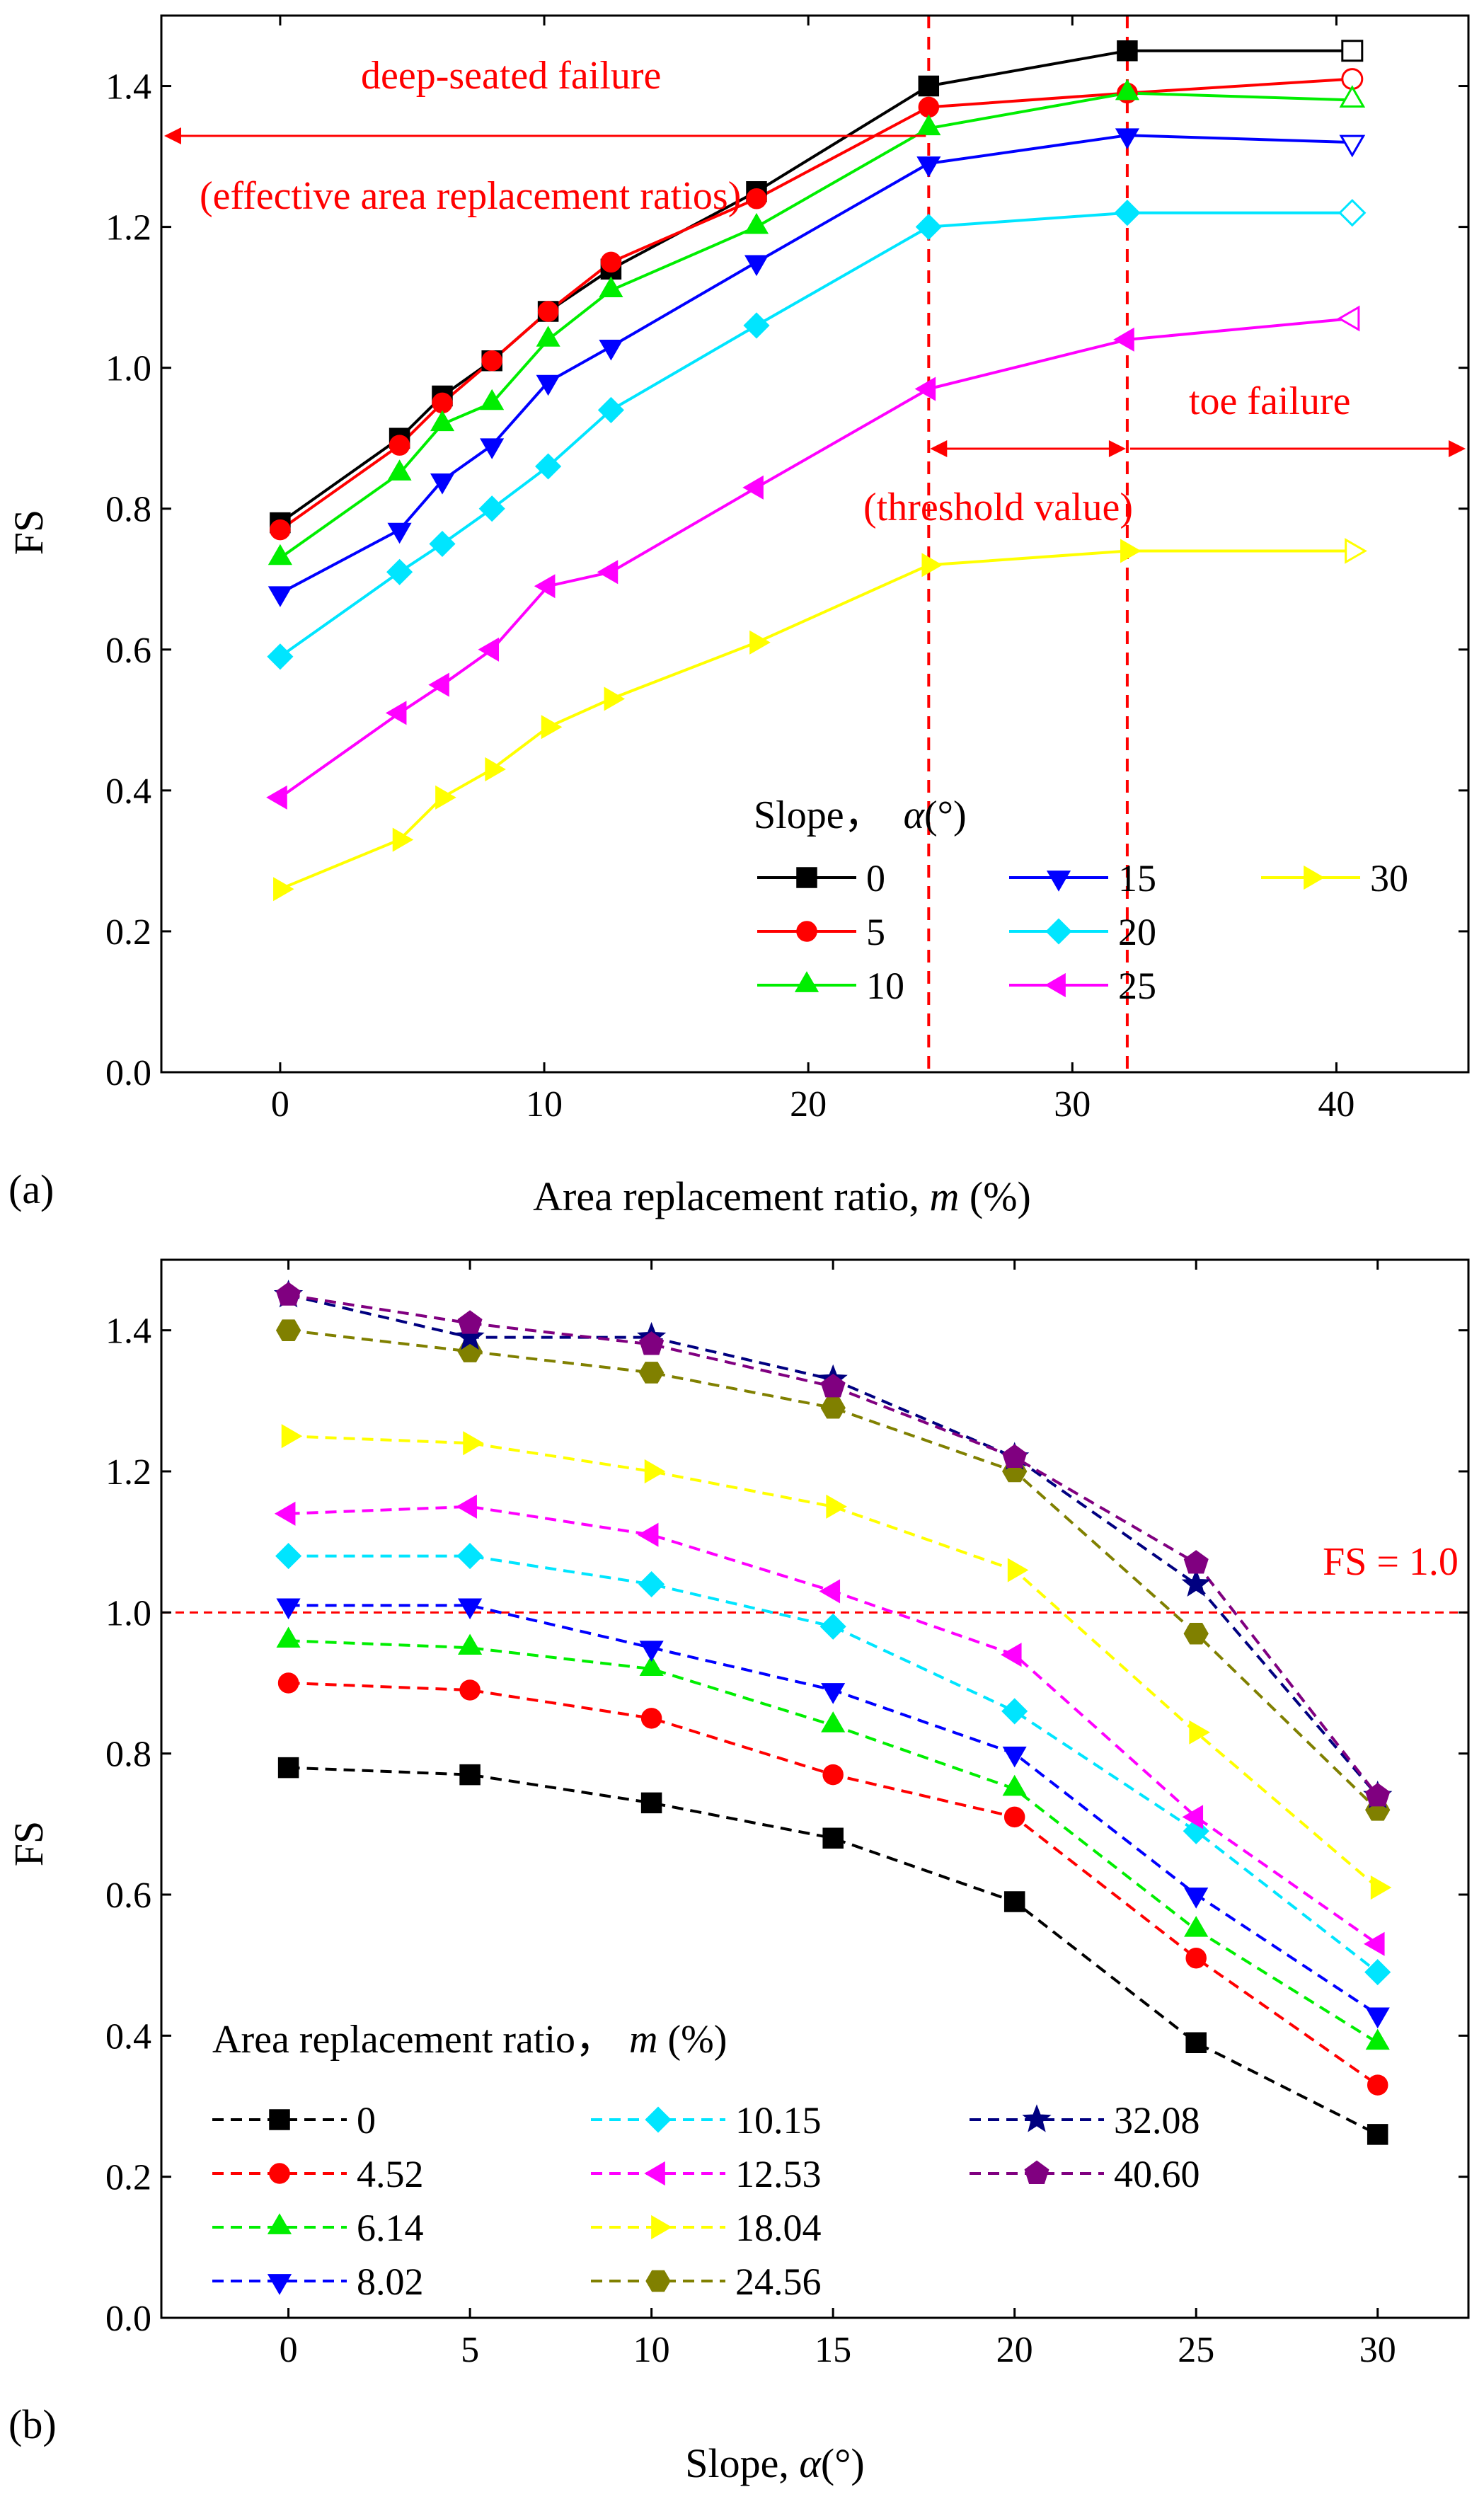 The height and width of the screenshot is (2499, 1484). What do you see at coordinates (128, 1073) in the screenshot?
I see `y-tick-label: 0.0` at bounding box center [128, 1073].